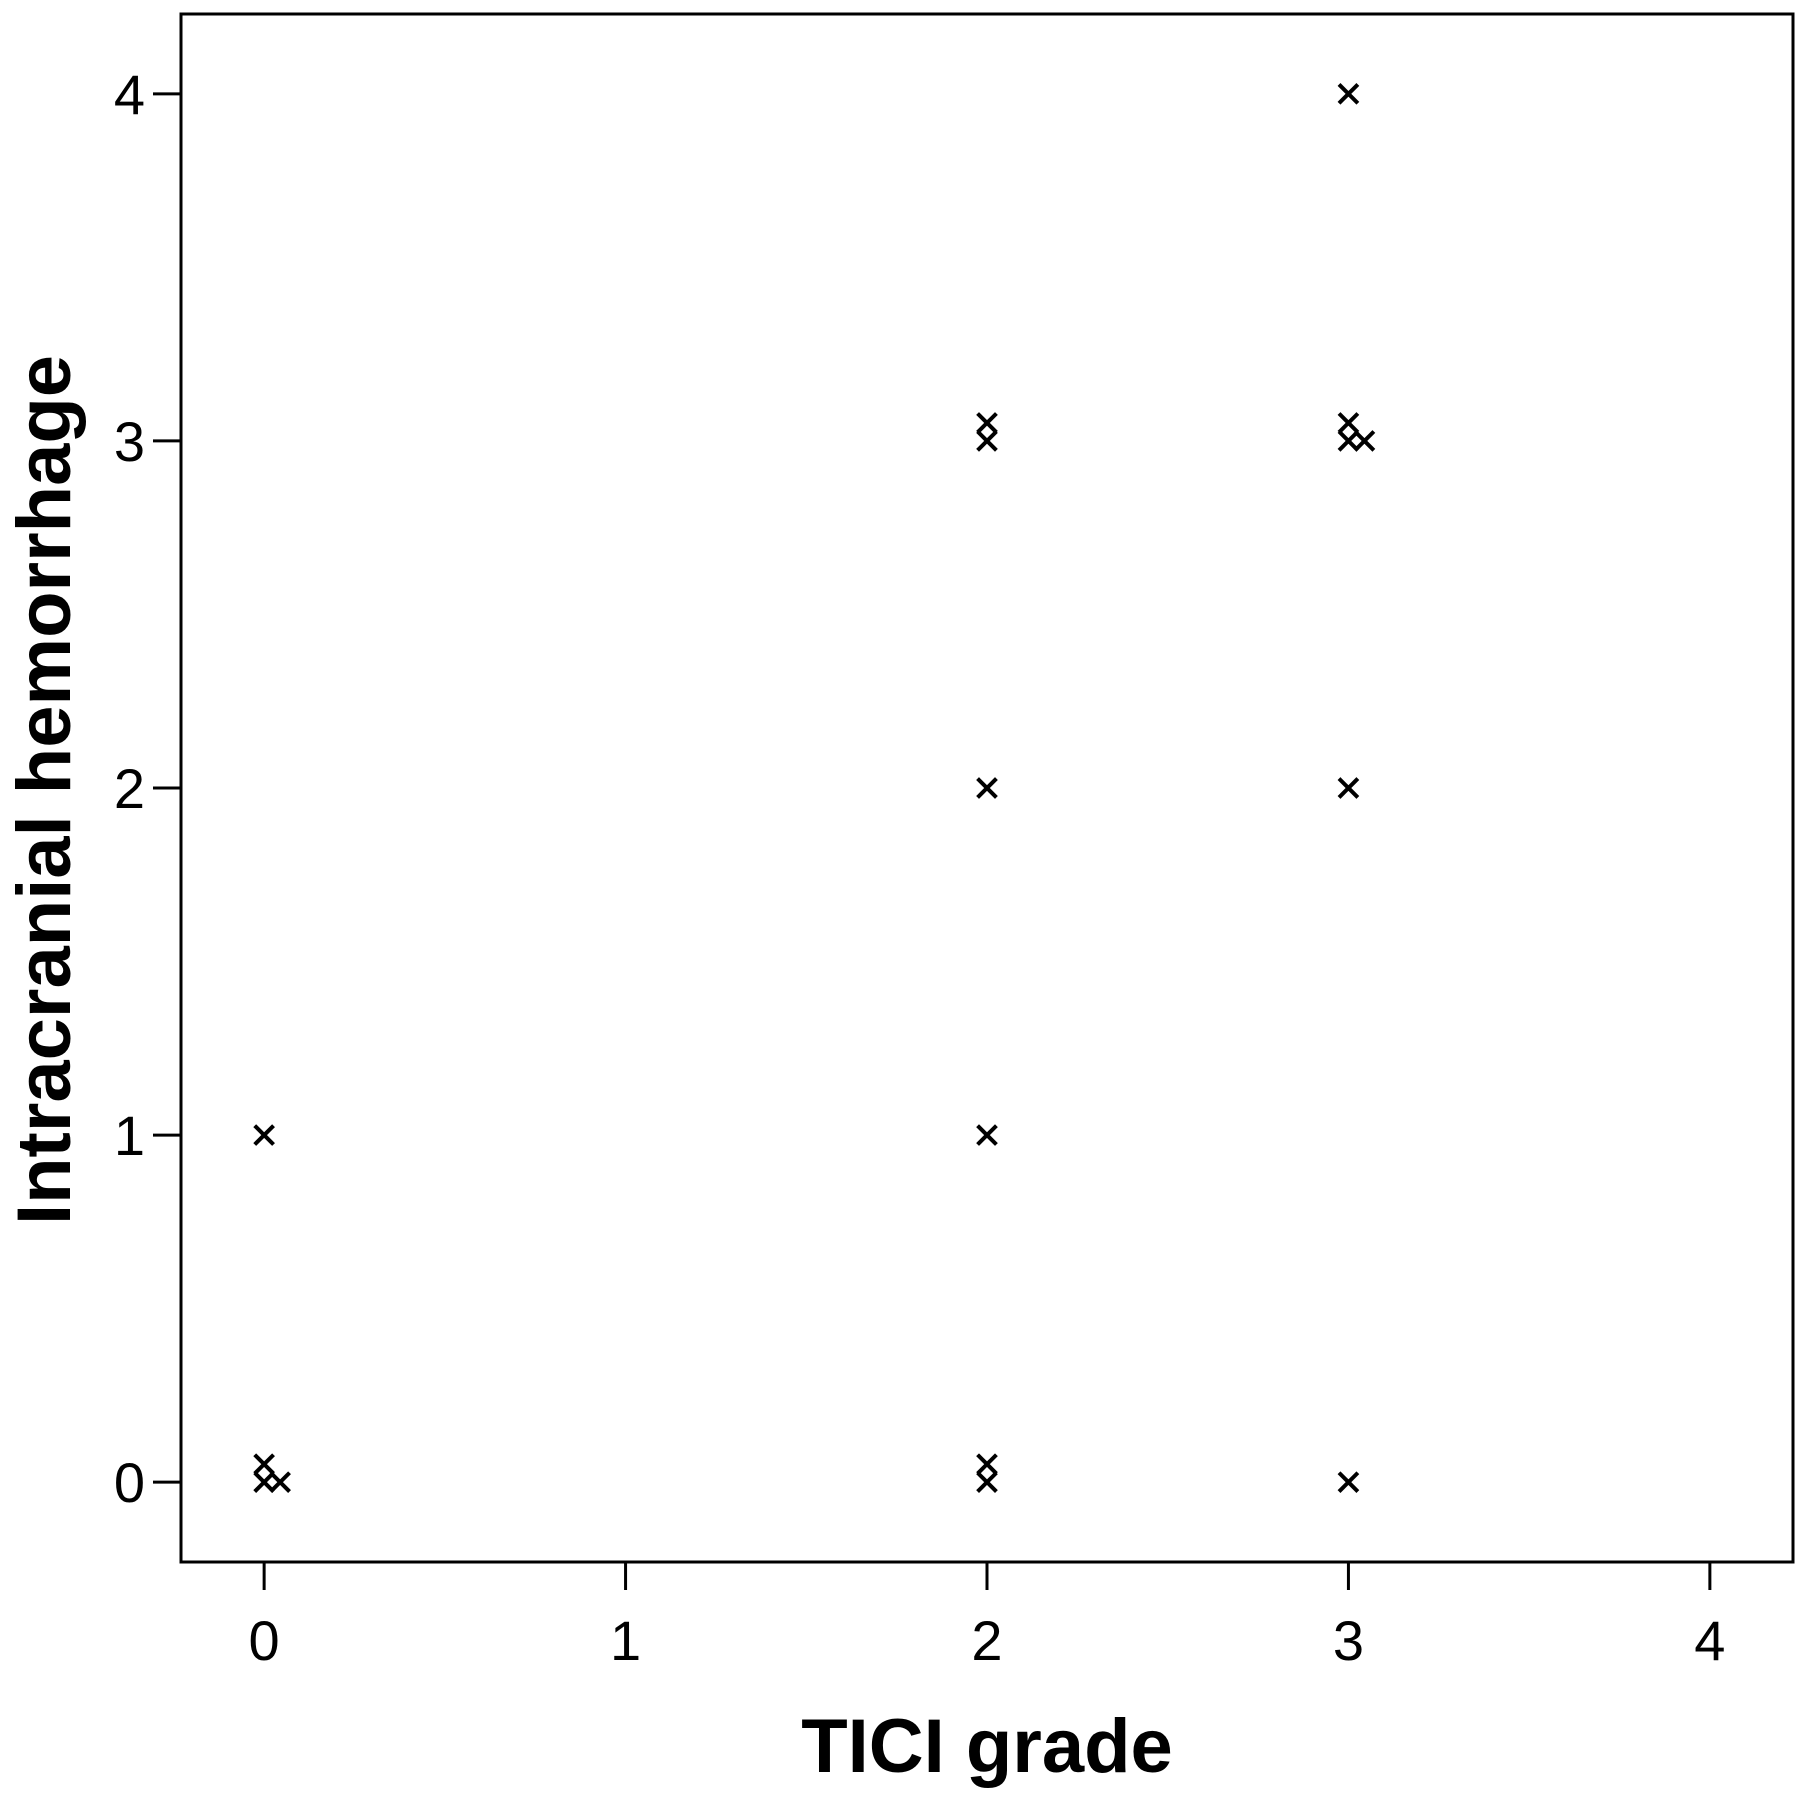 This screenshot has height=1793, width=1800. What do you see at coordinates (987, 1746) in the screenshot?
I see `x-axis-title: TICI grade` at bounding box center [987, 1746].